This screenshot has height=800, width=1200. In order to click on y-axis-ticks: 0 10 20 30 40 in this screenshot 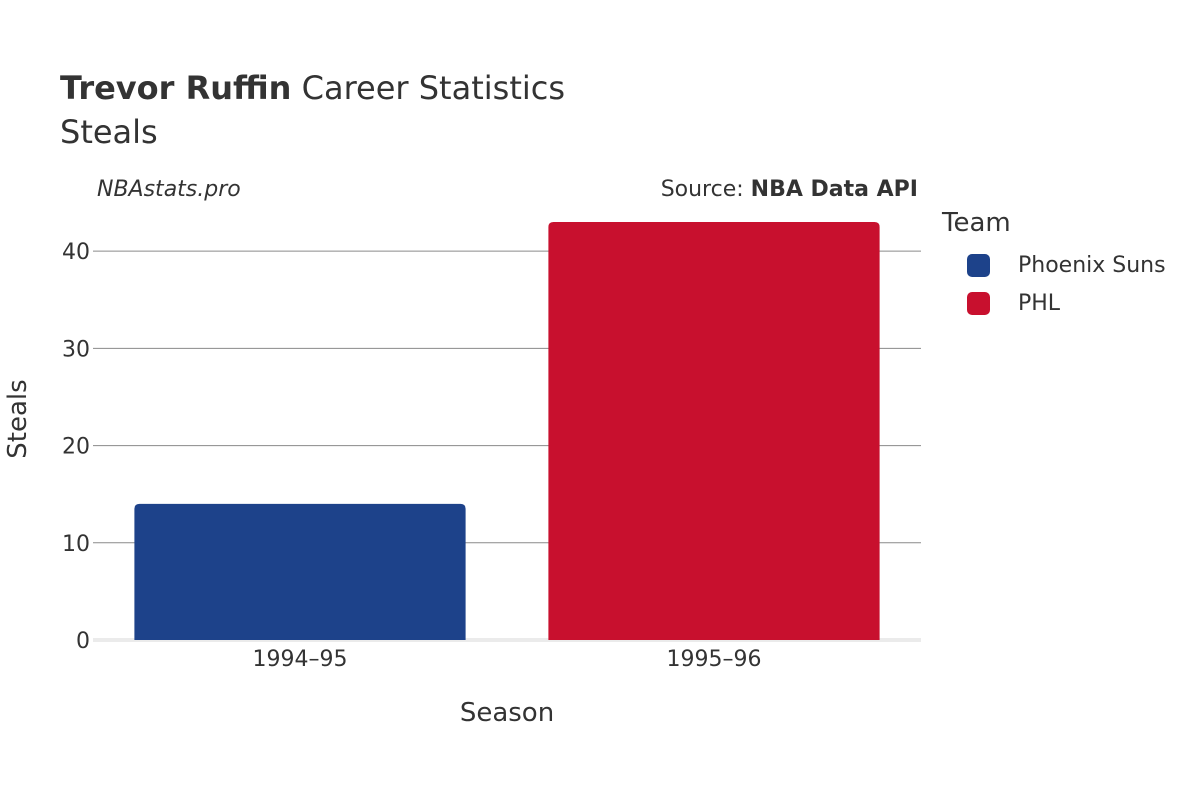, I will do `click(76, 447)`.